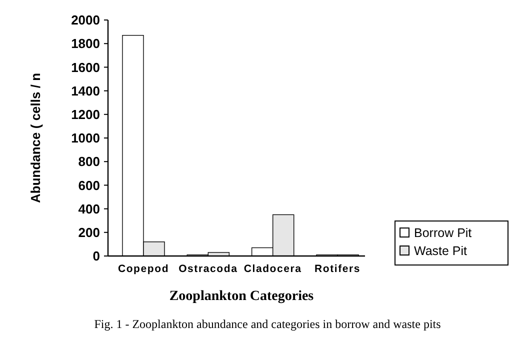 Image resolution: width=515 pixels, height=343 pixels. What do you see at coordinates (96, 256) in the screenshot?
I see `y-tick-label: 0` at bounding box center [96, 256].